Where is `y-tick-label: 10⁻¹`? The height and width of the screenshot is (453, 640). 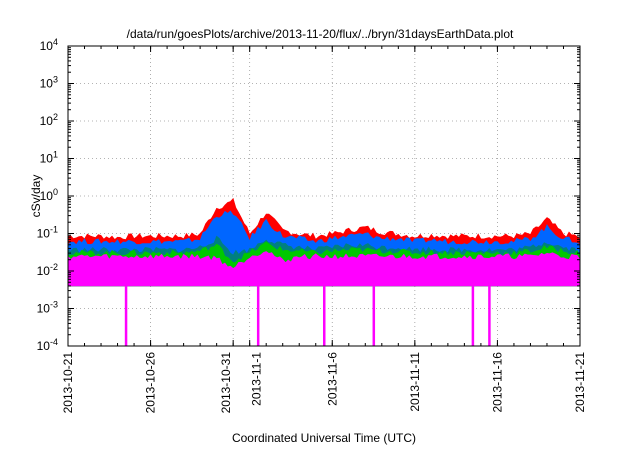
y-tick-label: 10⁻¹ is located at coordinates (47, 233).